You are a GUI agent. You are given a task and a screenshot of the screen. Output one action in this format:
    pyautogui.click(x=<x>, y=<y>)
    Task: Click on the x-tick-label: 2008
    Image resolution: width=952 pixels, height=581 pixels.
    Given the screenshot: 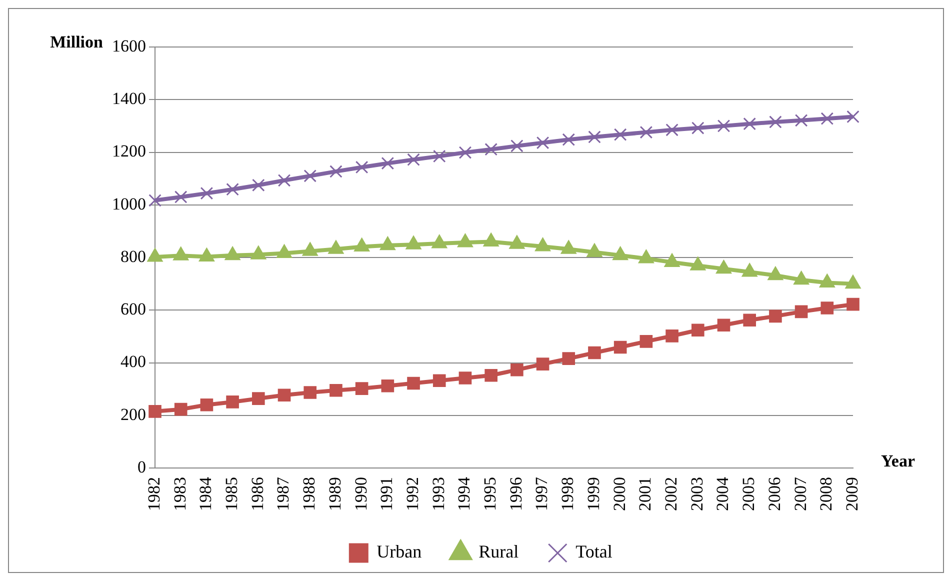 What is the action you would take?
    pyautogui.click(x=826, y=494)
    